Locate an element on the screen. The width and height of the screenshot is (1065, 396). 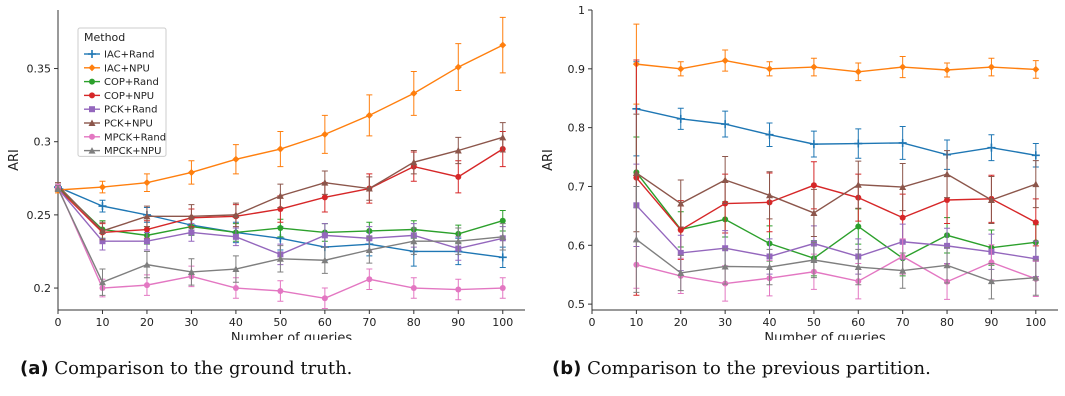
y-tick-label: 0.8 is located at coordinates (577, 128).